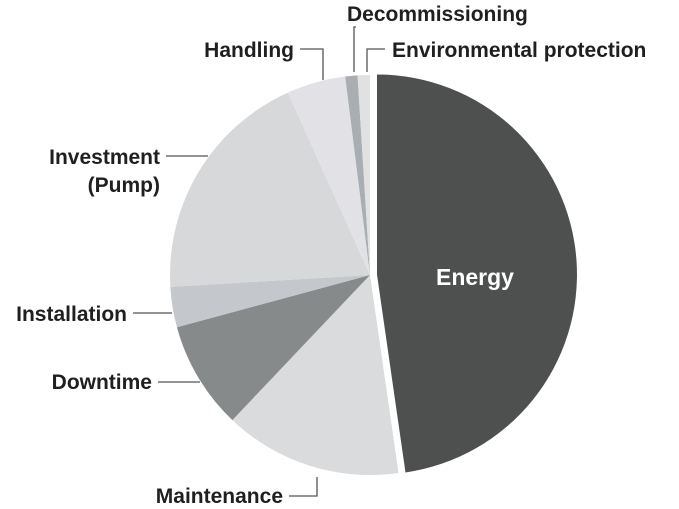 The height and width of the screenshot is (509, 679). What do you see at coordinates (71, 314) in the screenshot?
I see `label-installation: Installation` at bounding box center [71, 314].